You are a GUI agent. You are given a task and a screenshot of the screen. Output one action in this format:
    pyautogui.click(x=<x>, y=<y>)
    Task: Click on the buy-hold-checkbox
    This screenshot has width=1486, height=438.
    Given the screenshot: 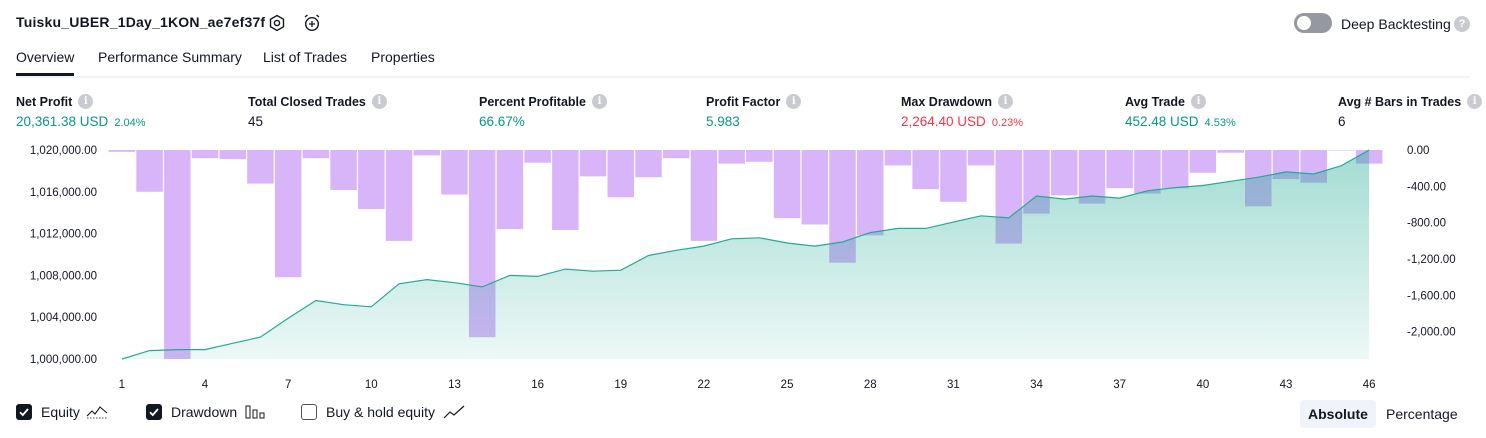 What is the action you would take?
    pyautogui.click(x=309, y=412)
    